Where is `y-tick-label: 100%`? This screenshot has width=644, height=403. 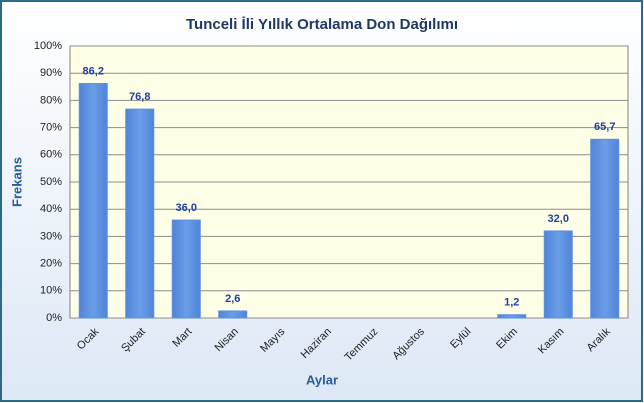
y-tick-label: 100% is located at coordinates (48, 46).